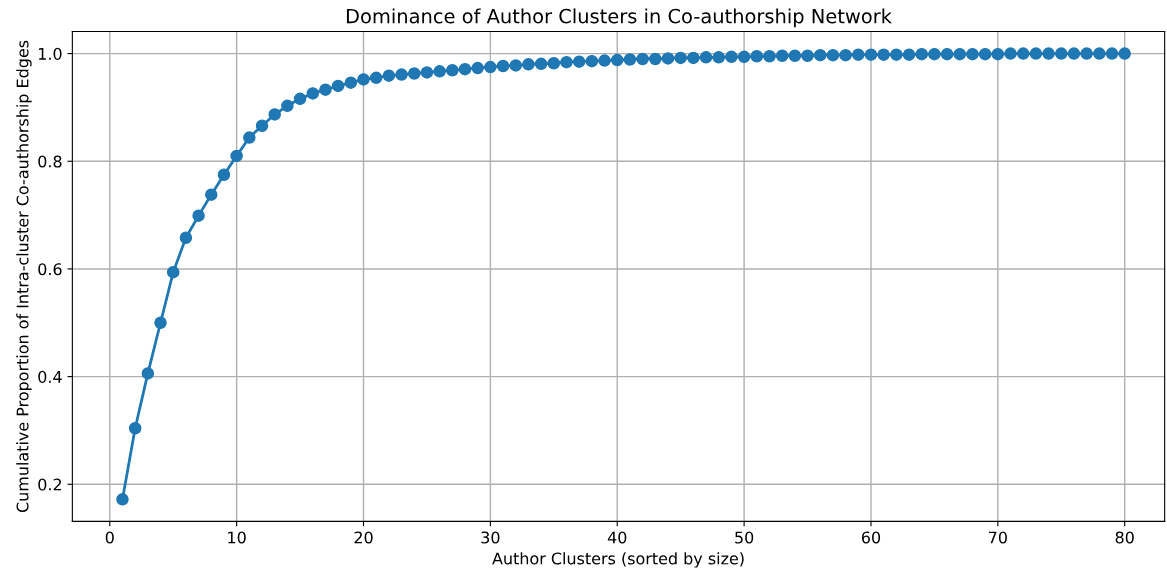  Describe the element at coordinates (50, 53) in the screenshot. I see `y-tick-label: 1.0` at that location.